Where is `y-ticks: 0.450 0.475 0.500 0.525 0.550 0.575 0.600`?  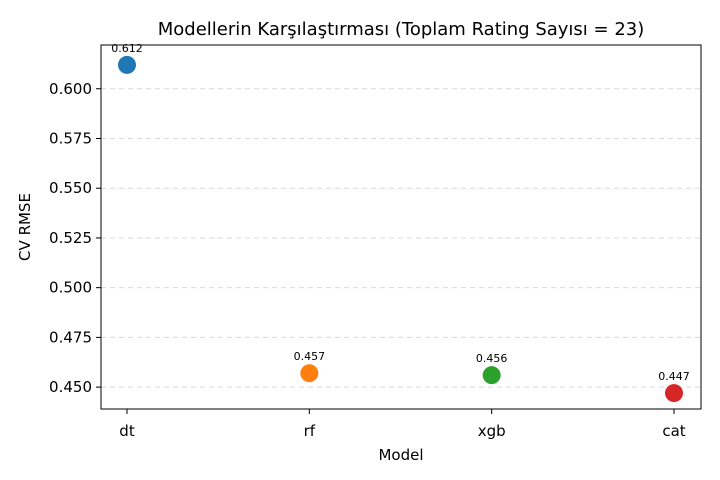
y-ticks: 0.450 0.475 0.500 0.525 0.550 0.575 0.600 is located at coordinates (75, 238).